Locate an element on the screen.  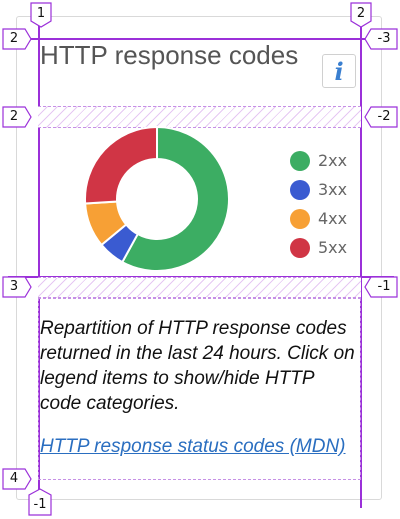
legend-item-3xx: 3xx is located at coordinates (318, 189).